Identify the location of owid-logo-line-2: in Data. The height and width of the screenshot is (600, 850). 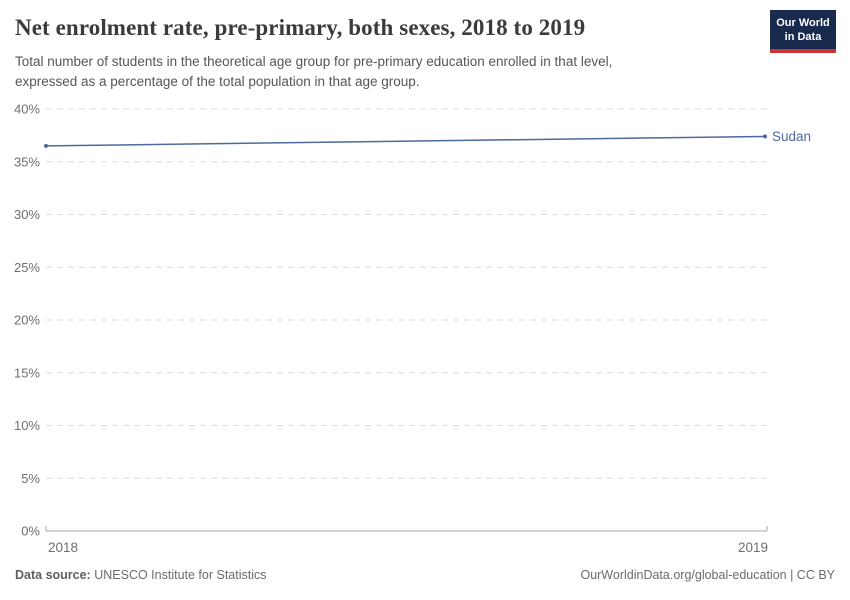
(803, 37).